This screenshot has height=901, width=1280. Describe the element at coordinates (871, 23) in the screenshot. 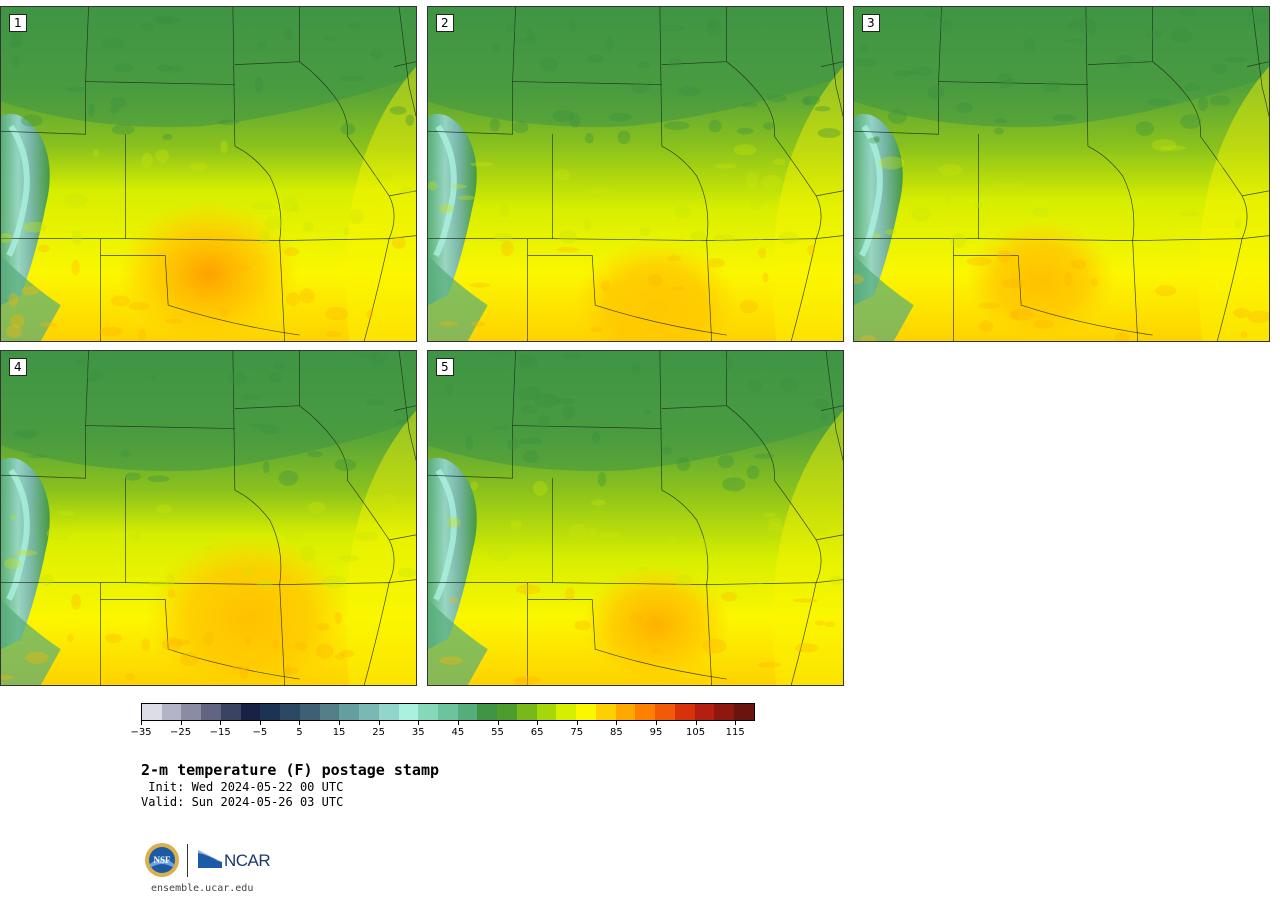

I see `member-label-3: 3` at that location.